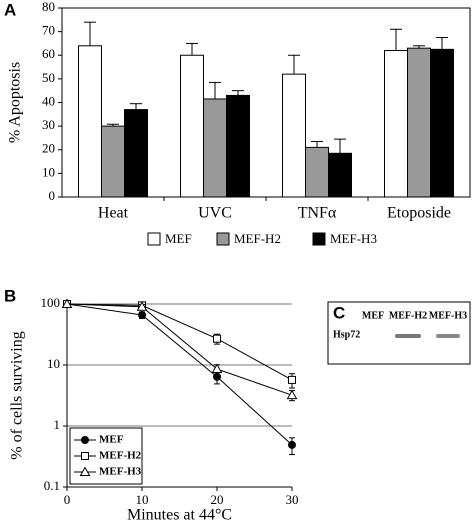 The width and height of the screenshot is (474, 525). I want to click on panel-label: C, so click(339, 312).